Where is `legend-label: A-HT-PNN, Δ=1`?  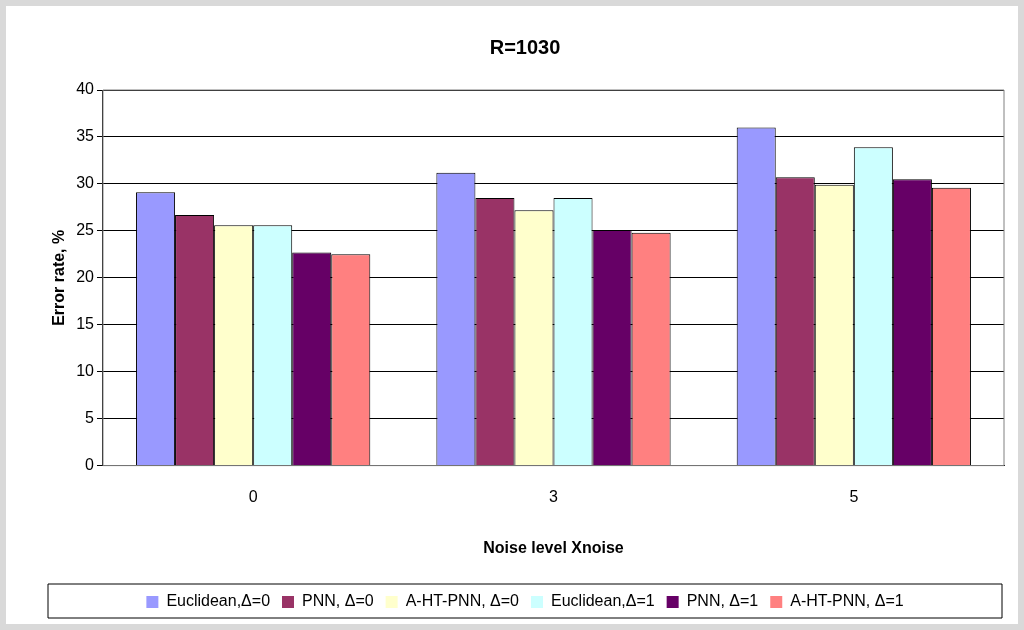 legend-label: A-HT-PNN, Δ=1 is located at coordinates (847, 601).